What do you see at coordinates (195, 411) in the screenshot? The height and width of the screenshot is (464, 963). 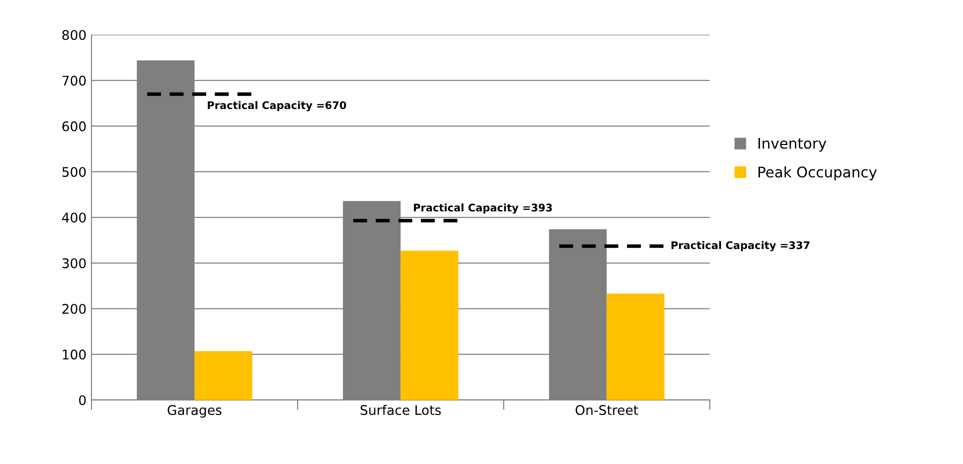 I see `x-tick-label: Garages` at bounding box center [195, 411].